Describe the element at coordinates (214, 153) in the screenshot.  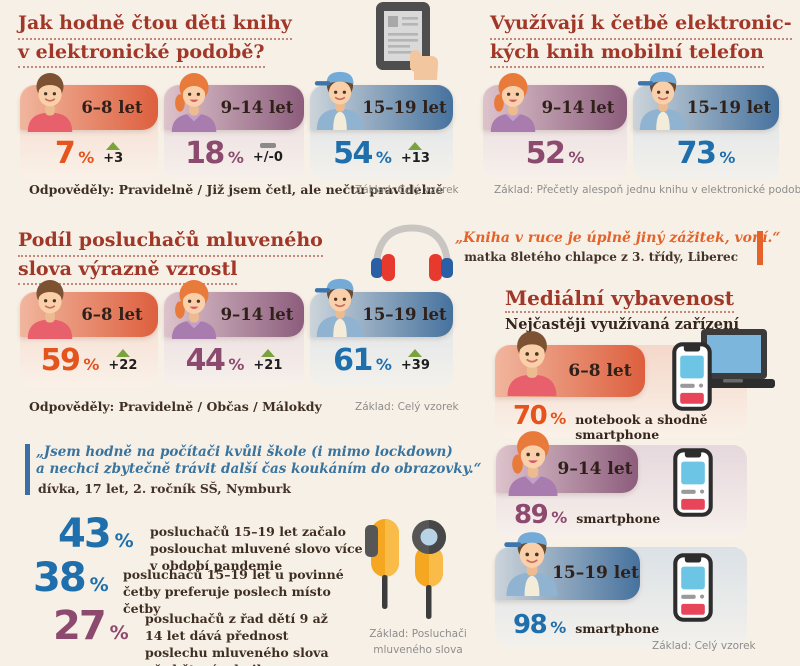
I see `percentage-value: 18%` at that location.